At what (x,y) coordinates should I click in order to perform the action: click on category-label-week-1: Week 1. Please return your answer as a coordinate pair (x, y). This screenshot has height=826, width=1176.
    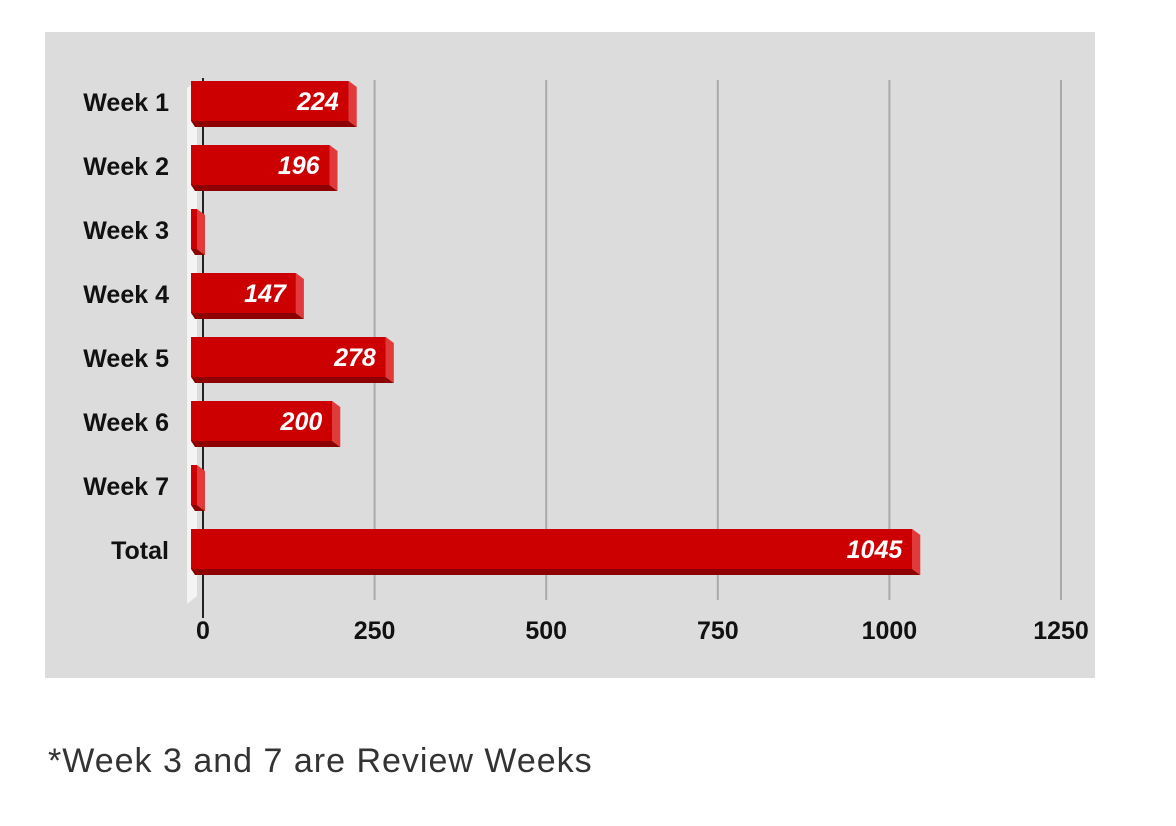
    Looking at the image, I should click on (126, 103).